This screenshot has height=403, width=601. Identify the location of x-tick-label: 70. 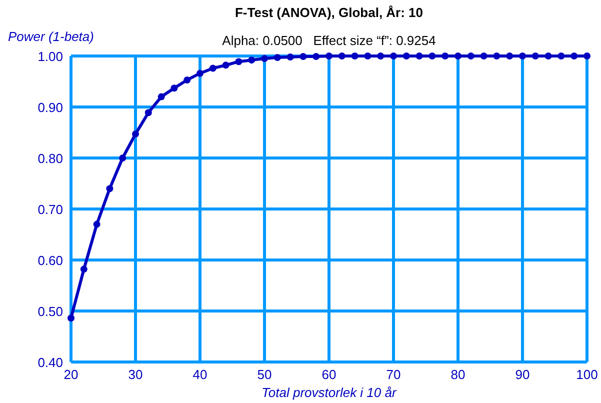
(393, 374).